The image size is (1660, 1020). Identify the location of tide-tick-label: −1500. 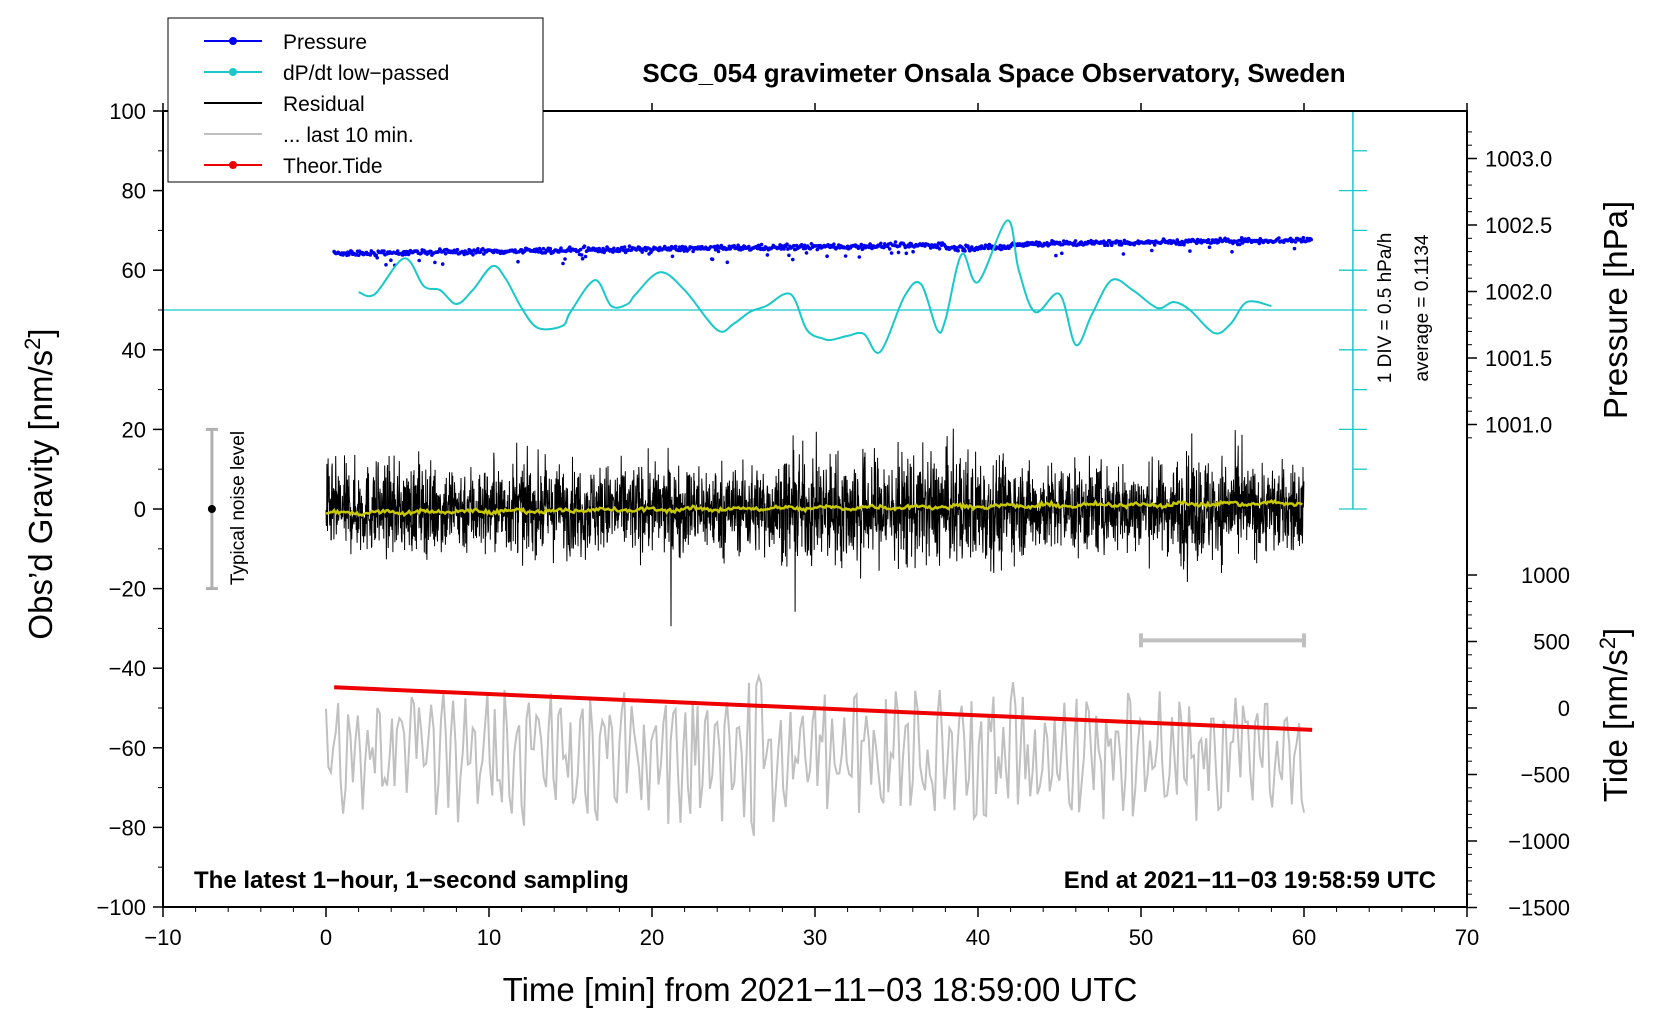
(1539, 908).